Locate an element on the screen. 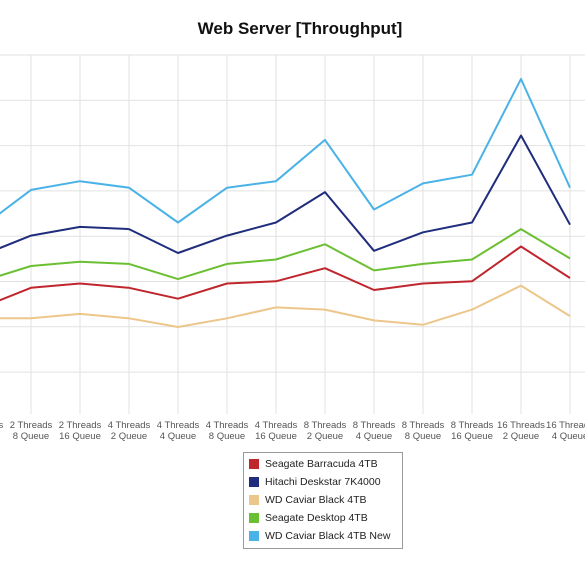 The image size is (585, 568). legend-label: Hitachi Deskstar 7K4000 is located at coordinates (323, 482).